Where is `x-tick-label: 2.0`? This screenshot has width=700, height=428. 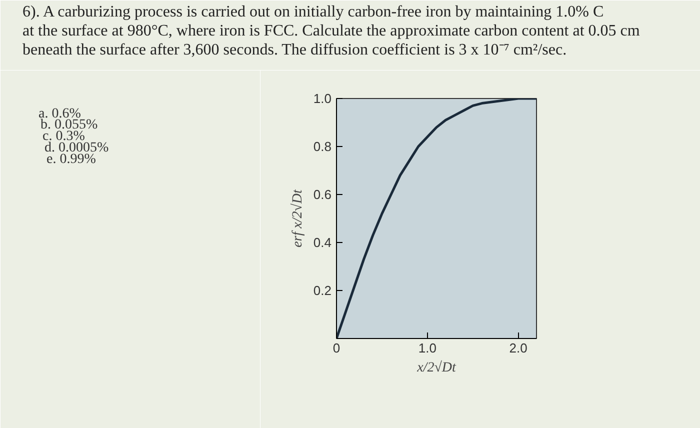 x-tick-label: 2.0 is located at coordinates (518, 348).